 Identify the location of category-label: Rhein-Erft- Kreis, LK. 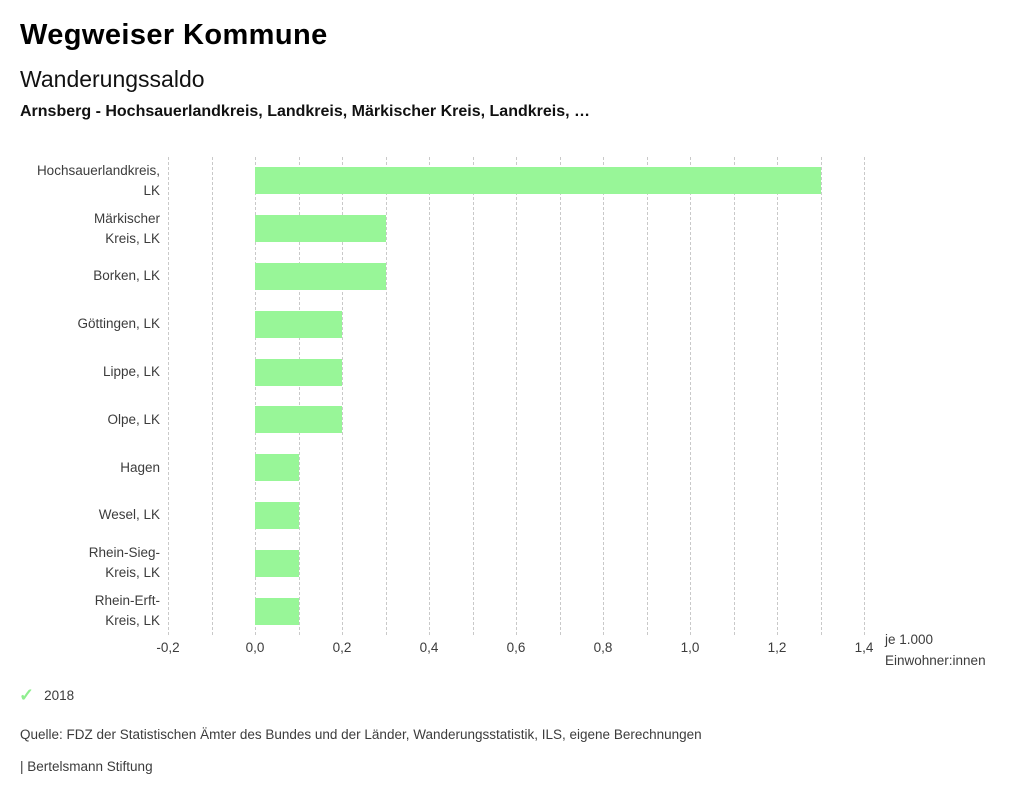
(127, 611).